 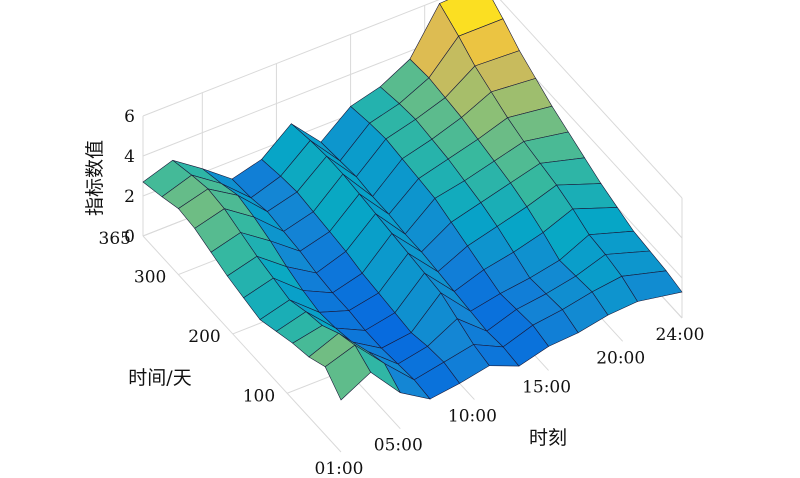 I want to click on x-axis-label: 时刻, so click(x=548, y=438).